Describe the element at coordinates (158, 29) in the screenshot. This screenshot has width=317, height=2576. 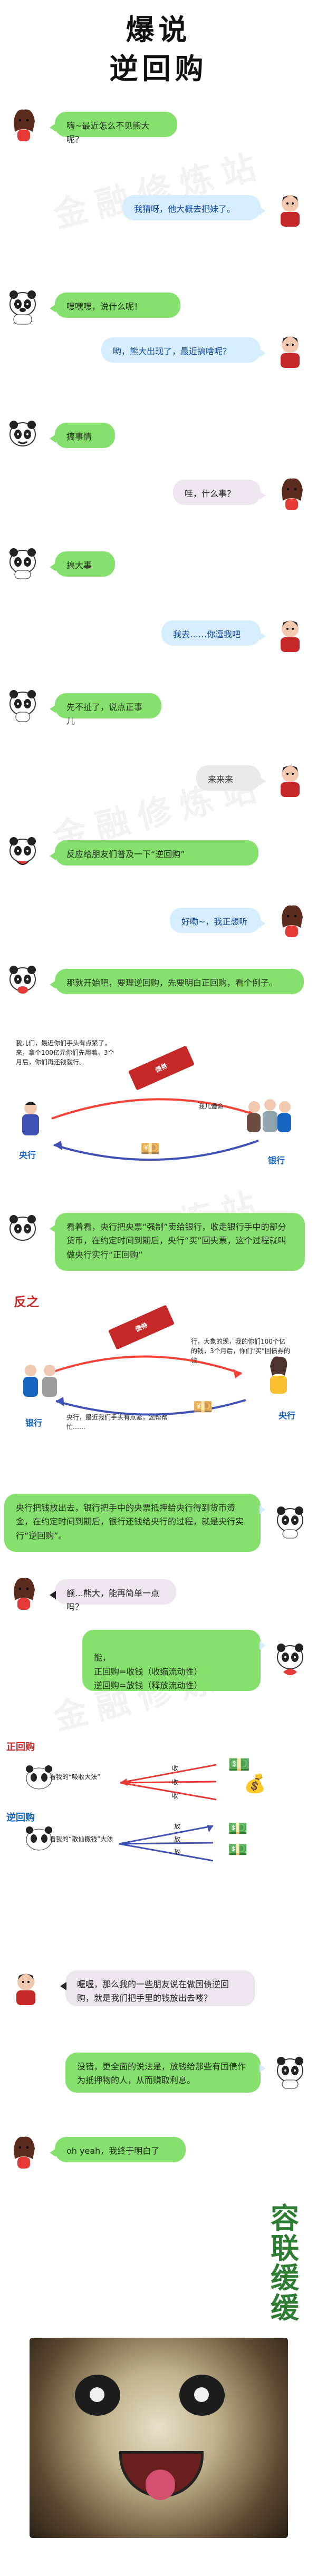
I see `page-title-line-1: 爆说` at that location.